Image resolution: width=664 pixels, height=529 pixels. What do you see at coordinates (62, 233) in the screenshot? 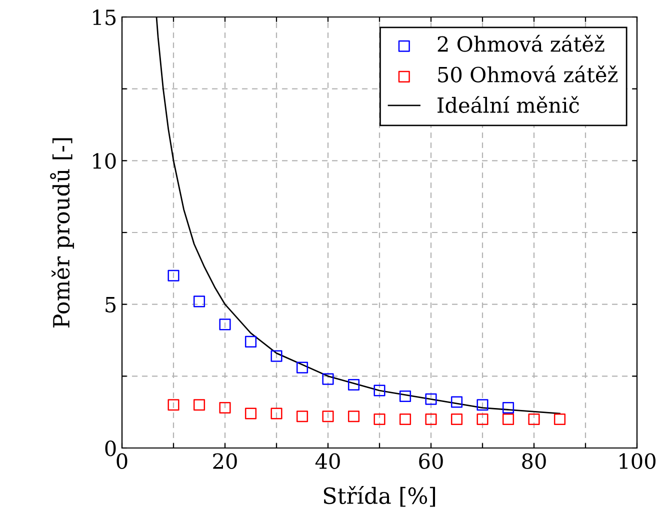
I see `y-axis-title: Poměr proudů [-]` at bounding box center [62, 233].